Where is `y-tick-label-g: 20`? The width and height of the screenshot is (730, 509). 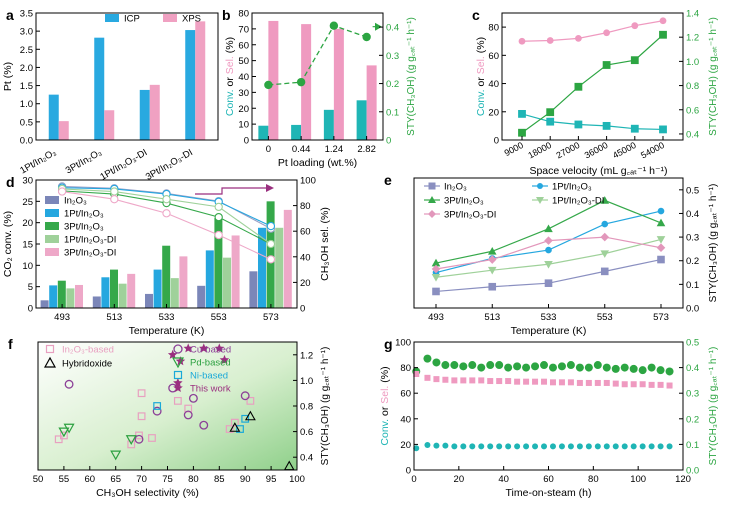 y-tick-label-g: 20 is located at coordinates (405, 445).